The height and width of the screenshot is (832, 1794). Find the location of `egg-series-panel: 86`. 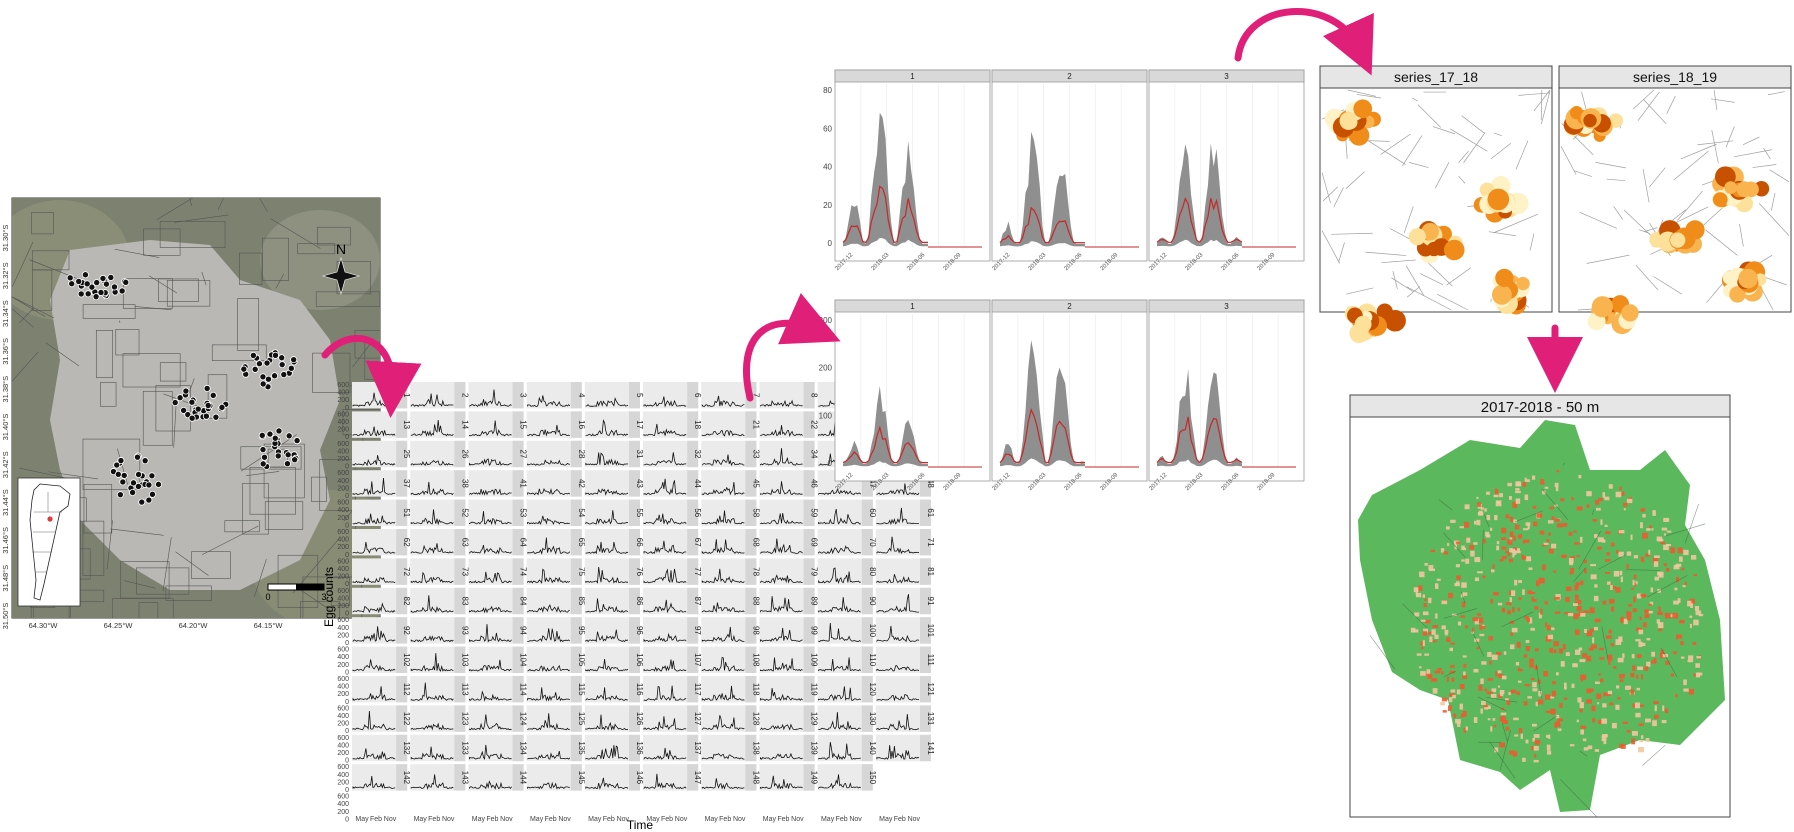

egg-series-panel: 86 is located at coordinates (614, 601).